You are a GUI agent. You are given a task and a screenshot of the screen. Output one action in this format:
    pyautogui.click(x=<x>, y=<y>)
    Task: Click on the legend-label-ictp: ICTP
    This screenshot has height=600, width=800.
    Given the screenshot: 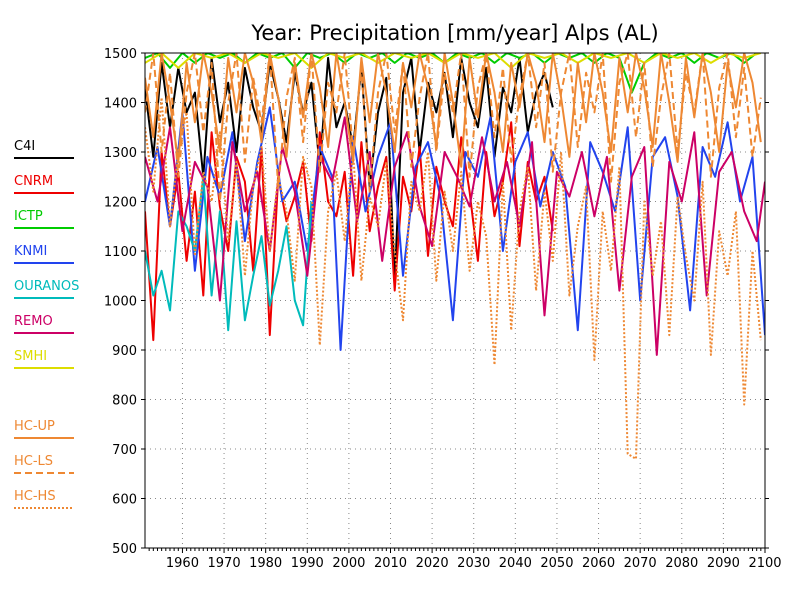 What is the action you would take?
    pyautogui.click(x=28, y=216)
    